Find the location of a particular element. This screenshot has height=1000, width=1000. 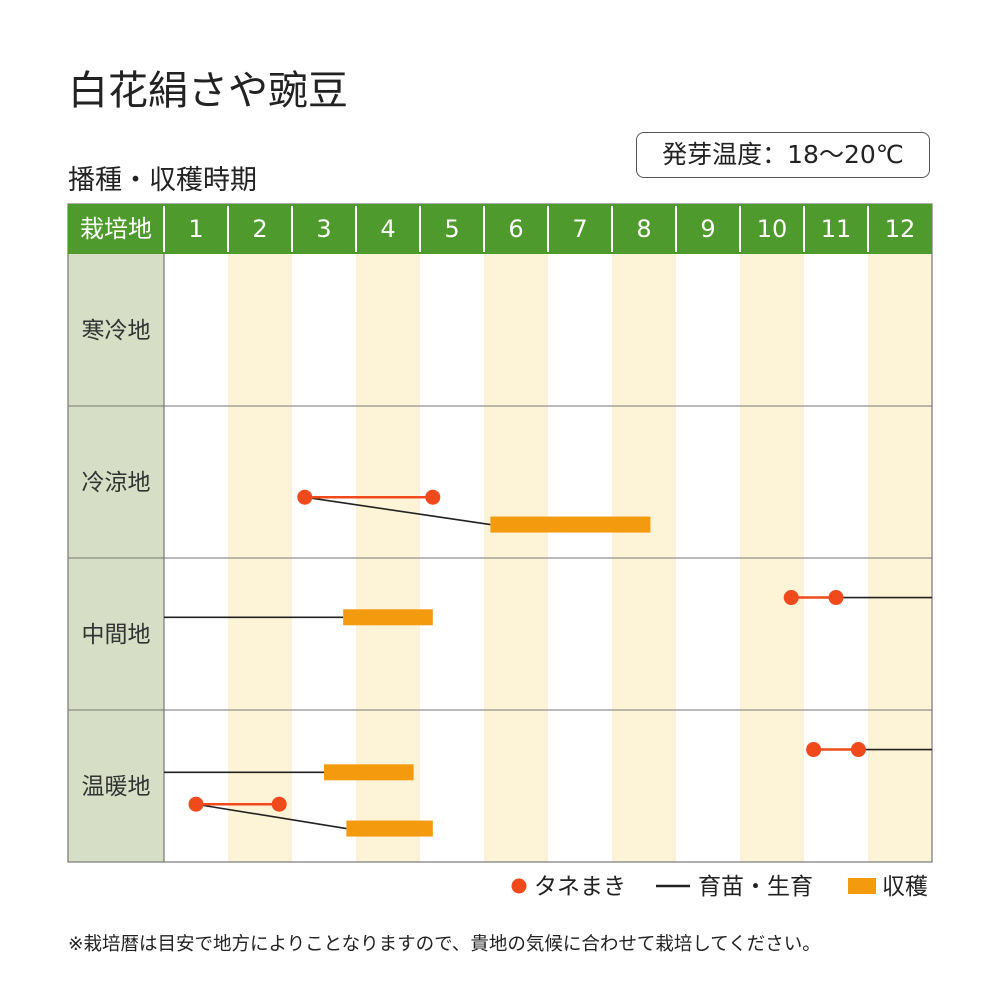

month-label-10: 10 is located at coordinates (772, 229).